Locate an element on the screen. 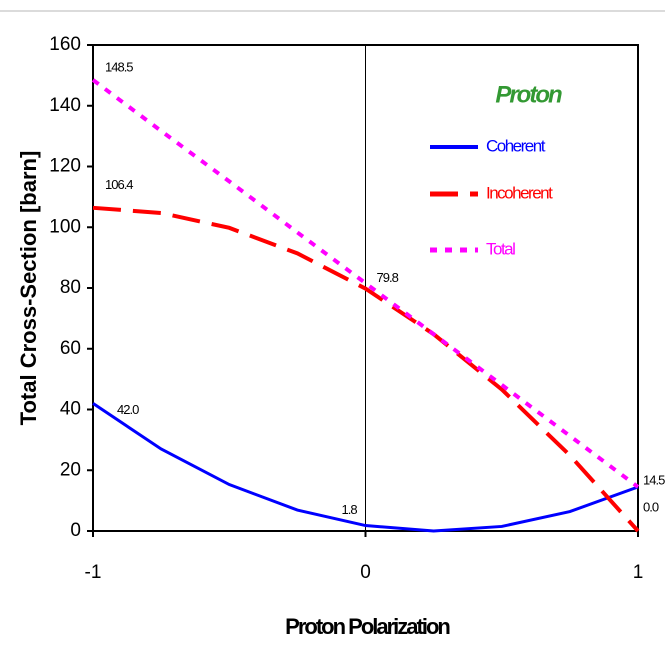  y-tick-label: 80 is located at coordinates (70, 287).